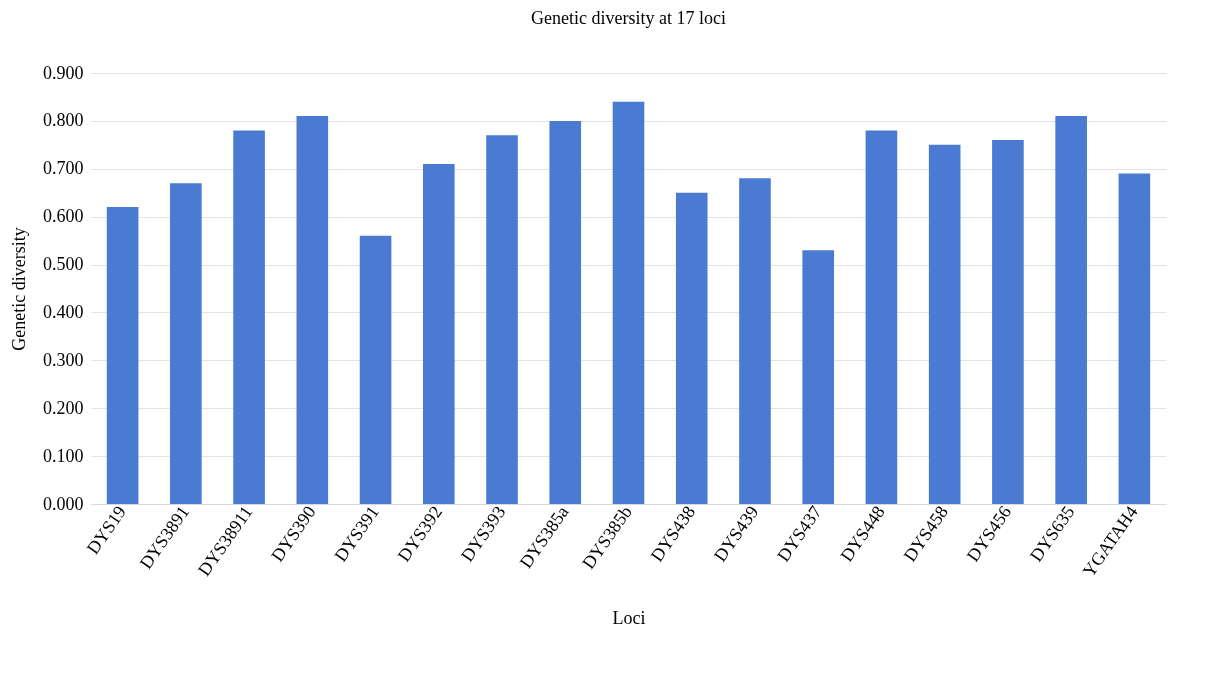  What do you see at coordinates (63, 120) in the screenshot?
I see `y-tick-label: 0.800` at bounding box center [63, 120].